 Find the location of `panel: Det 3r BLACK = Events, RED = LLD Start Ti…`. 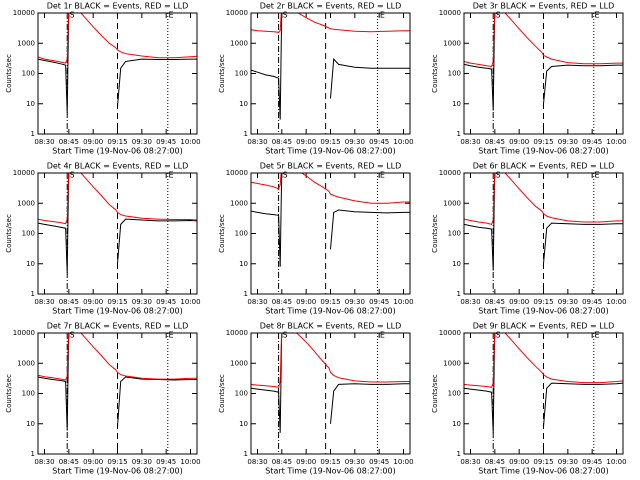

panel: Det 3r BLACK = Events, RED = LLD Start Ti… is located at coordinates (529, 79).